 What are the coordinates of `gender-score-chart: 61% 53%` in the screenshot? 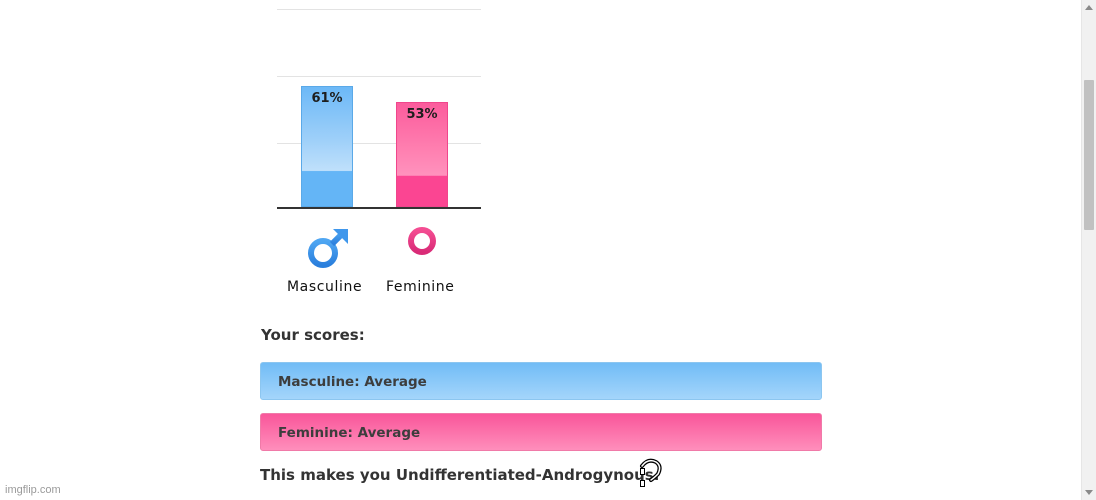 It's located at (380, 107).